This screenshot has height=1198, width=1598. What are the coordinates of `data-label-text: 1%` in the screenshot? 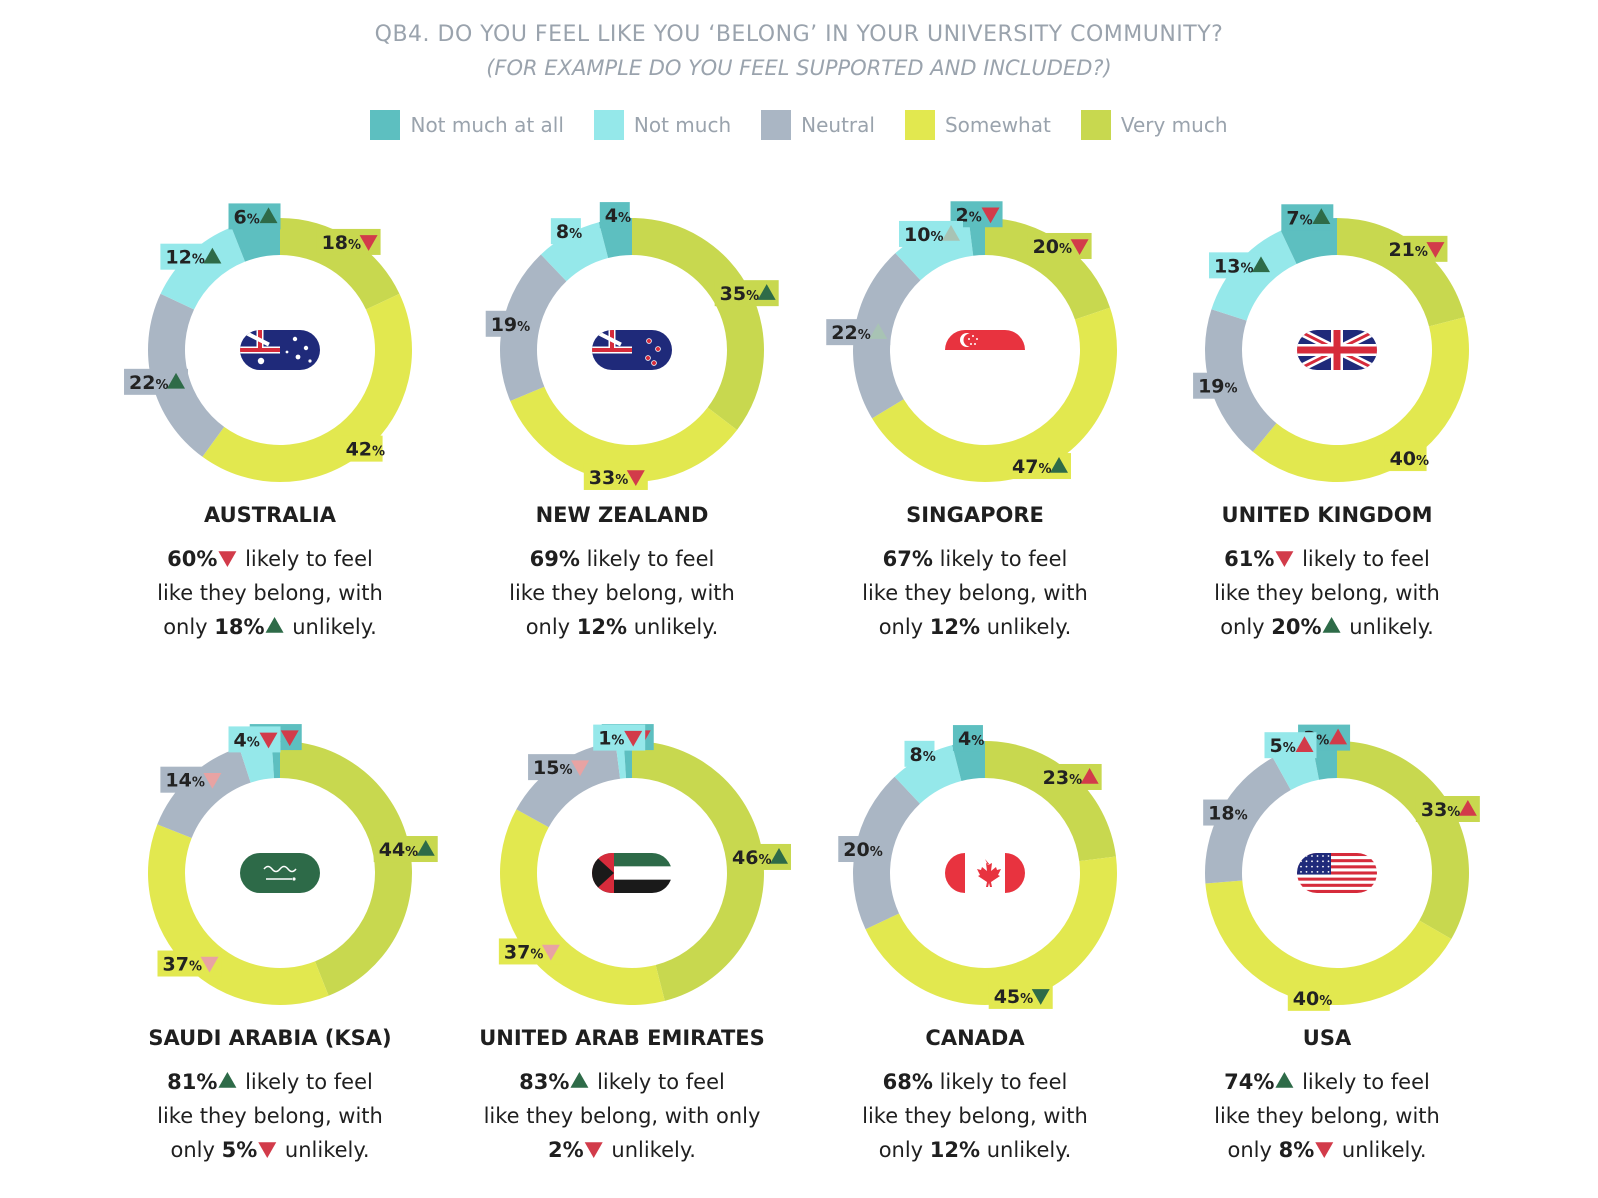 It's located at (611, 739).